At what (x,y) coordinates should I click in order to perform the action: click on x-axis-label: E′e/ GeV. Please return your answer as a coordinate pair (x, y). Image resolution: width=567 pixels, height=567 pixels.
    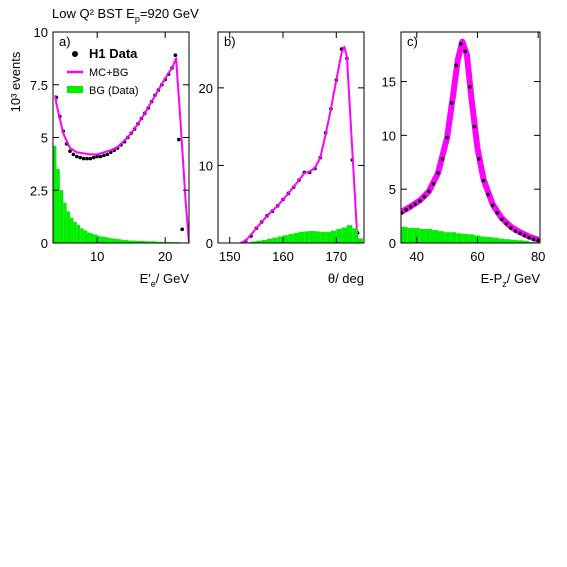
    Looking at the image, I should click on (165, 280).